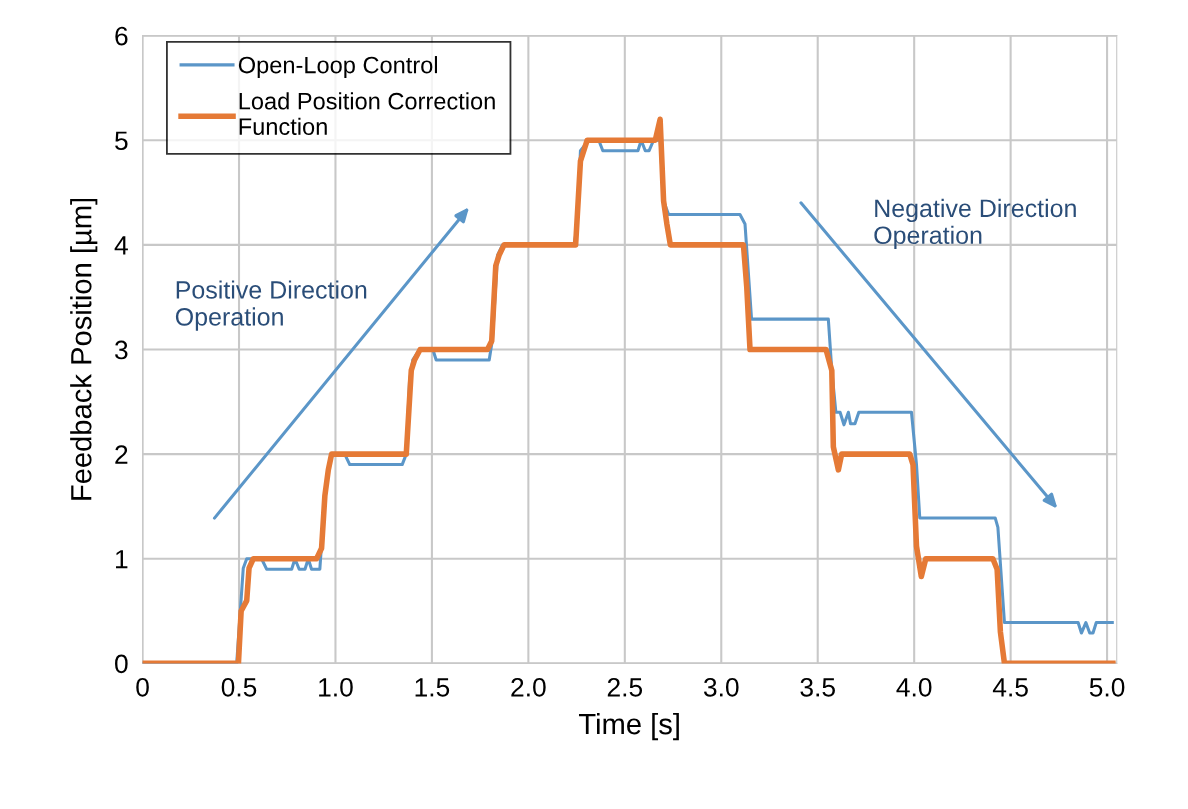 The height and width of the screenshot is (809, 1188). What do you see at coordinates (121, 36) in the screenshot?
I see `y-tick-label: 6` at bounding box center [121, 36].